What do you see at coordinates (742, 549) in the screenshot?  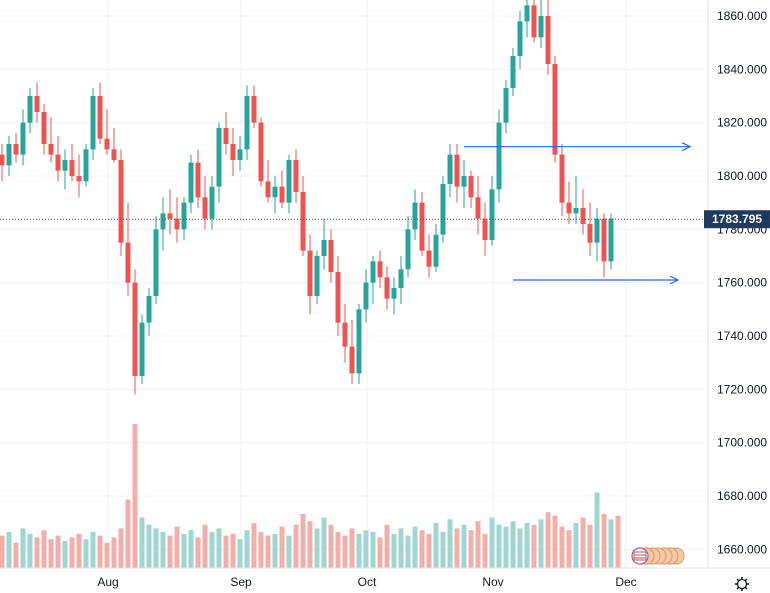 I see `y-tick-label: 1660.000` at bounding box center [742, 549].